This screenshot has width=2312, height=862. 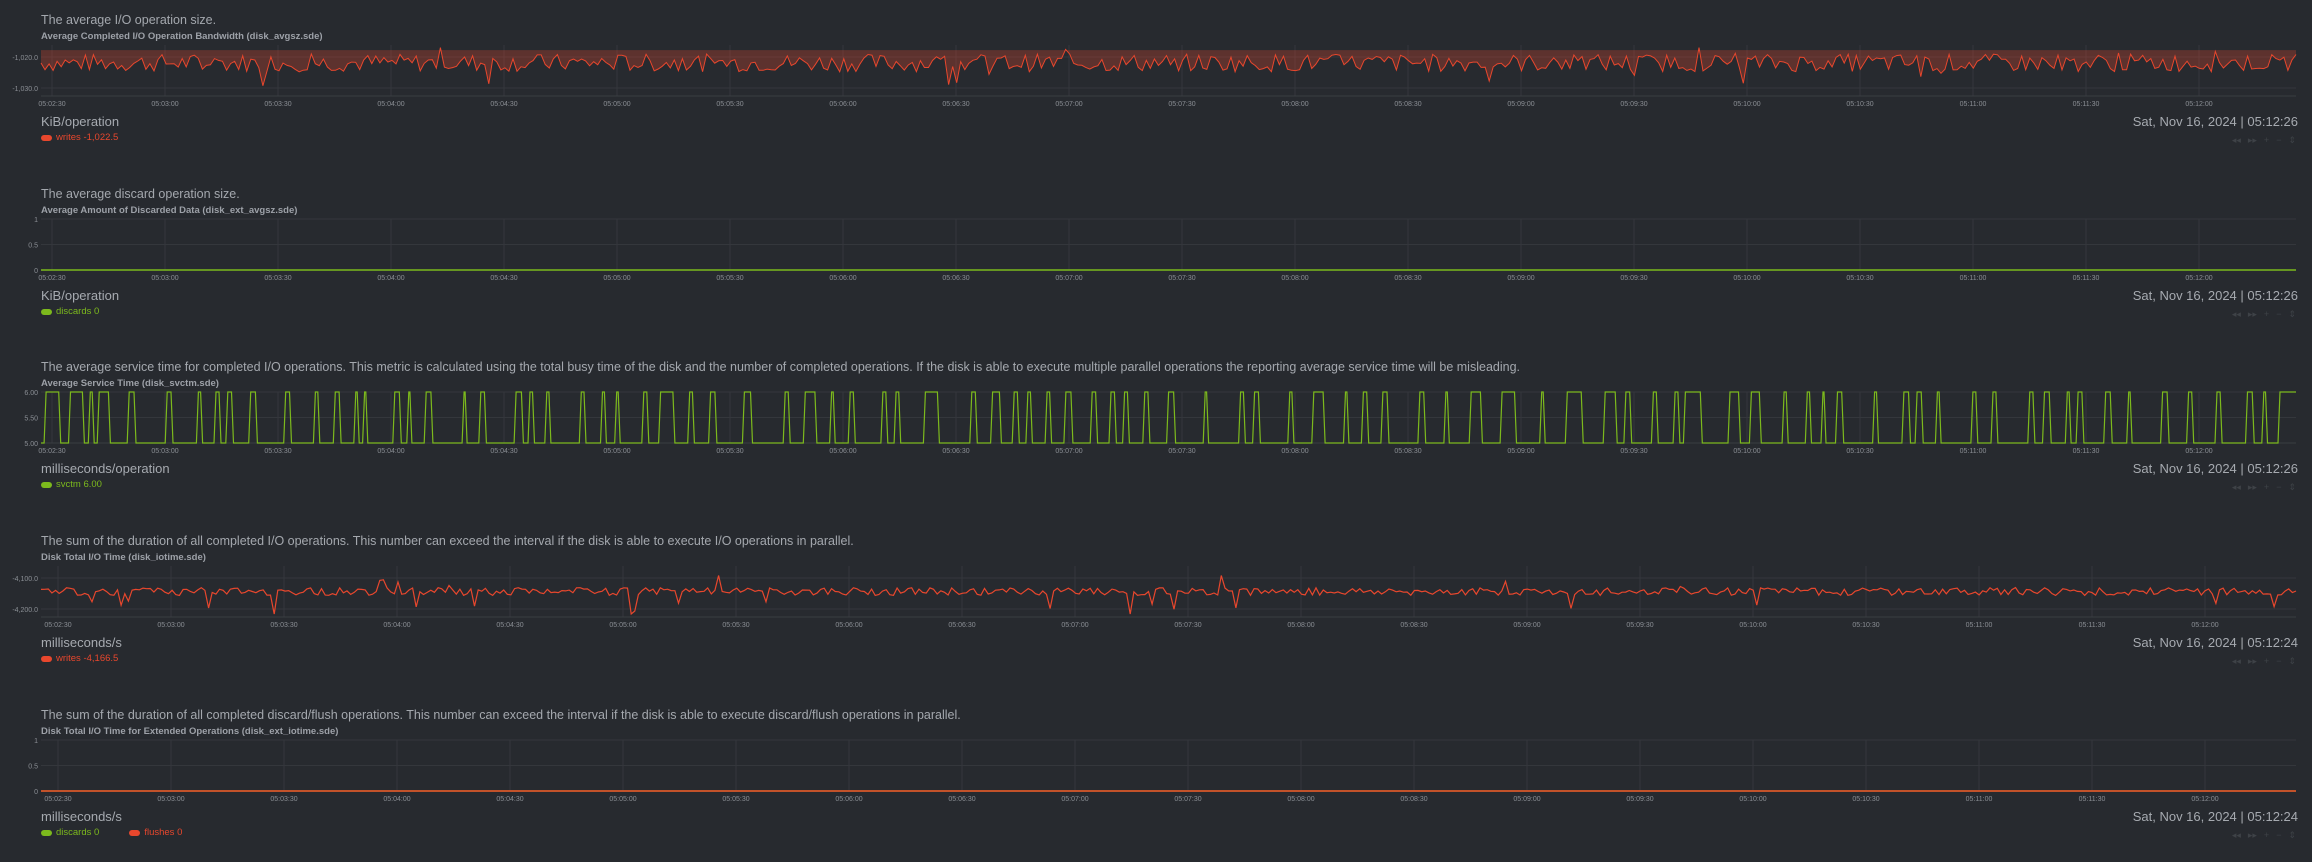 What do you see at coordinates (1168, 595) in the screenshot?
I see `series-line-writes` at bounding box center [1168, 595].